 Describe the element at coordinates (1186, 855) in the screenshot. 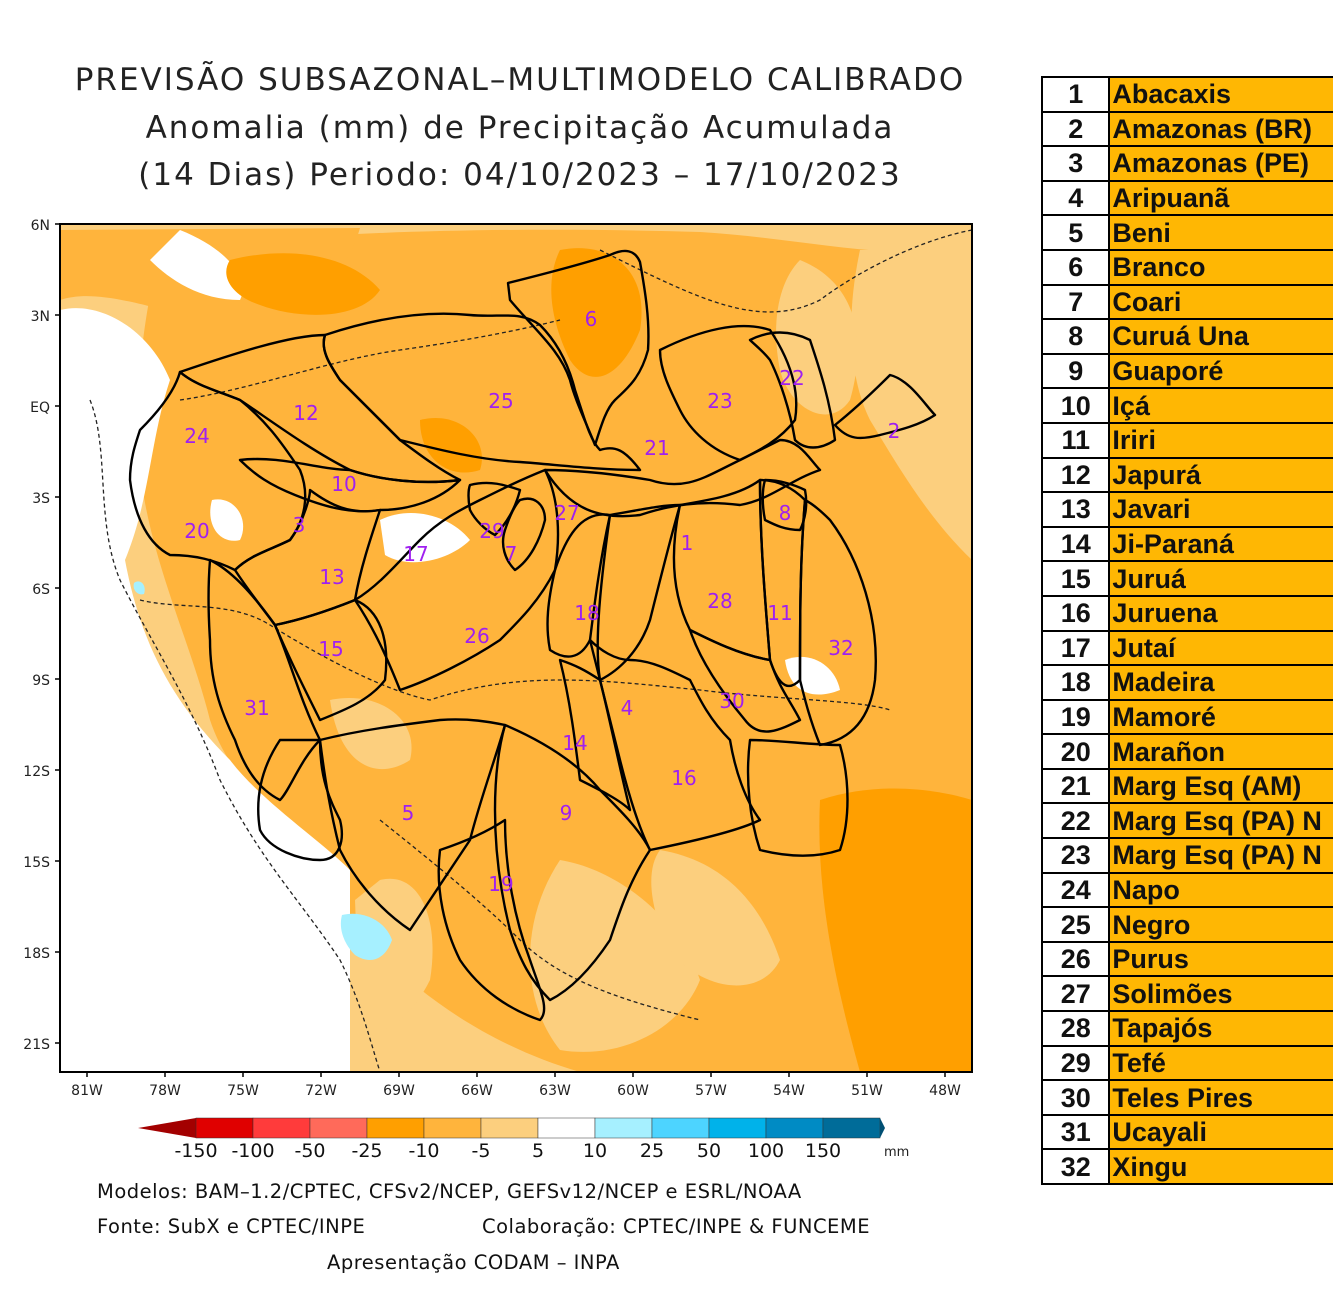

I see `legend-row: 23 Marg Esq (PA) N` at that location.